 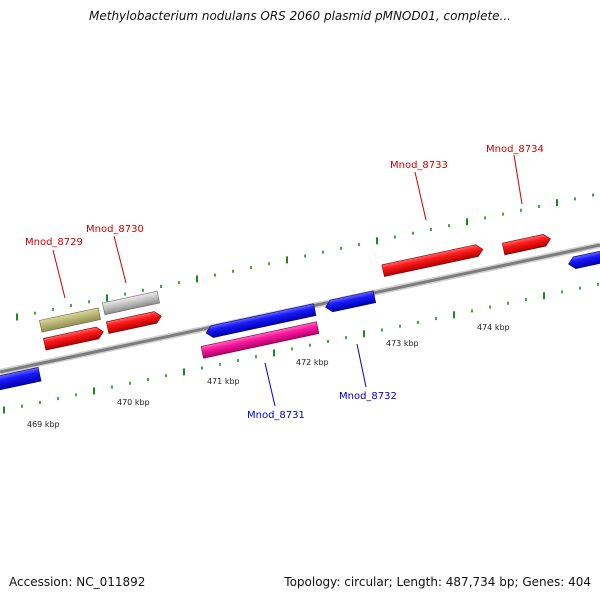 I want to click on gene-label-mnod-8733: Mnod_8733, so click(x=419, y=165).